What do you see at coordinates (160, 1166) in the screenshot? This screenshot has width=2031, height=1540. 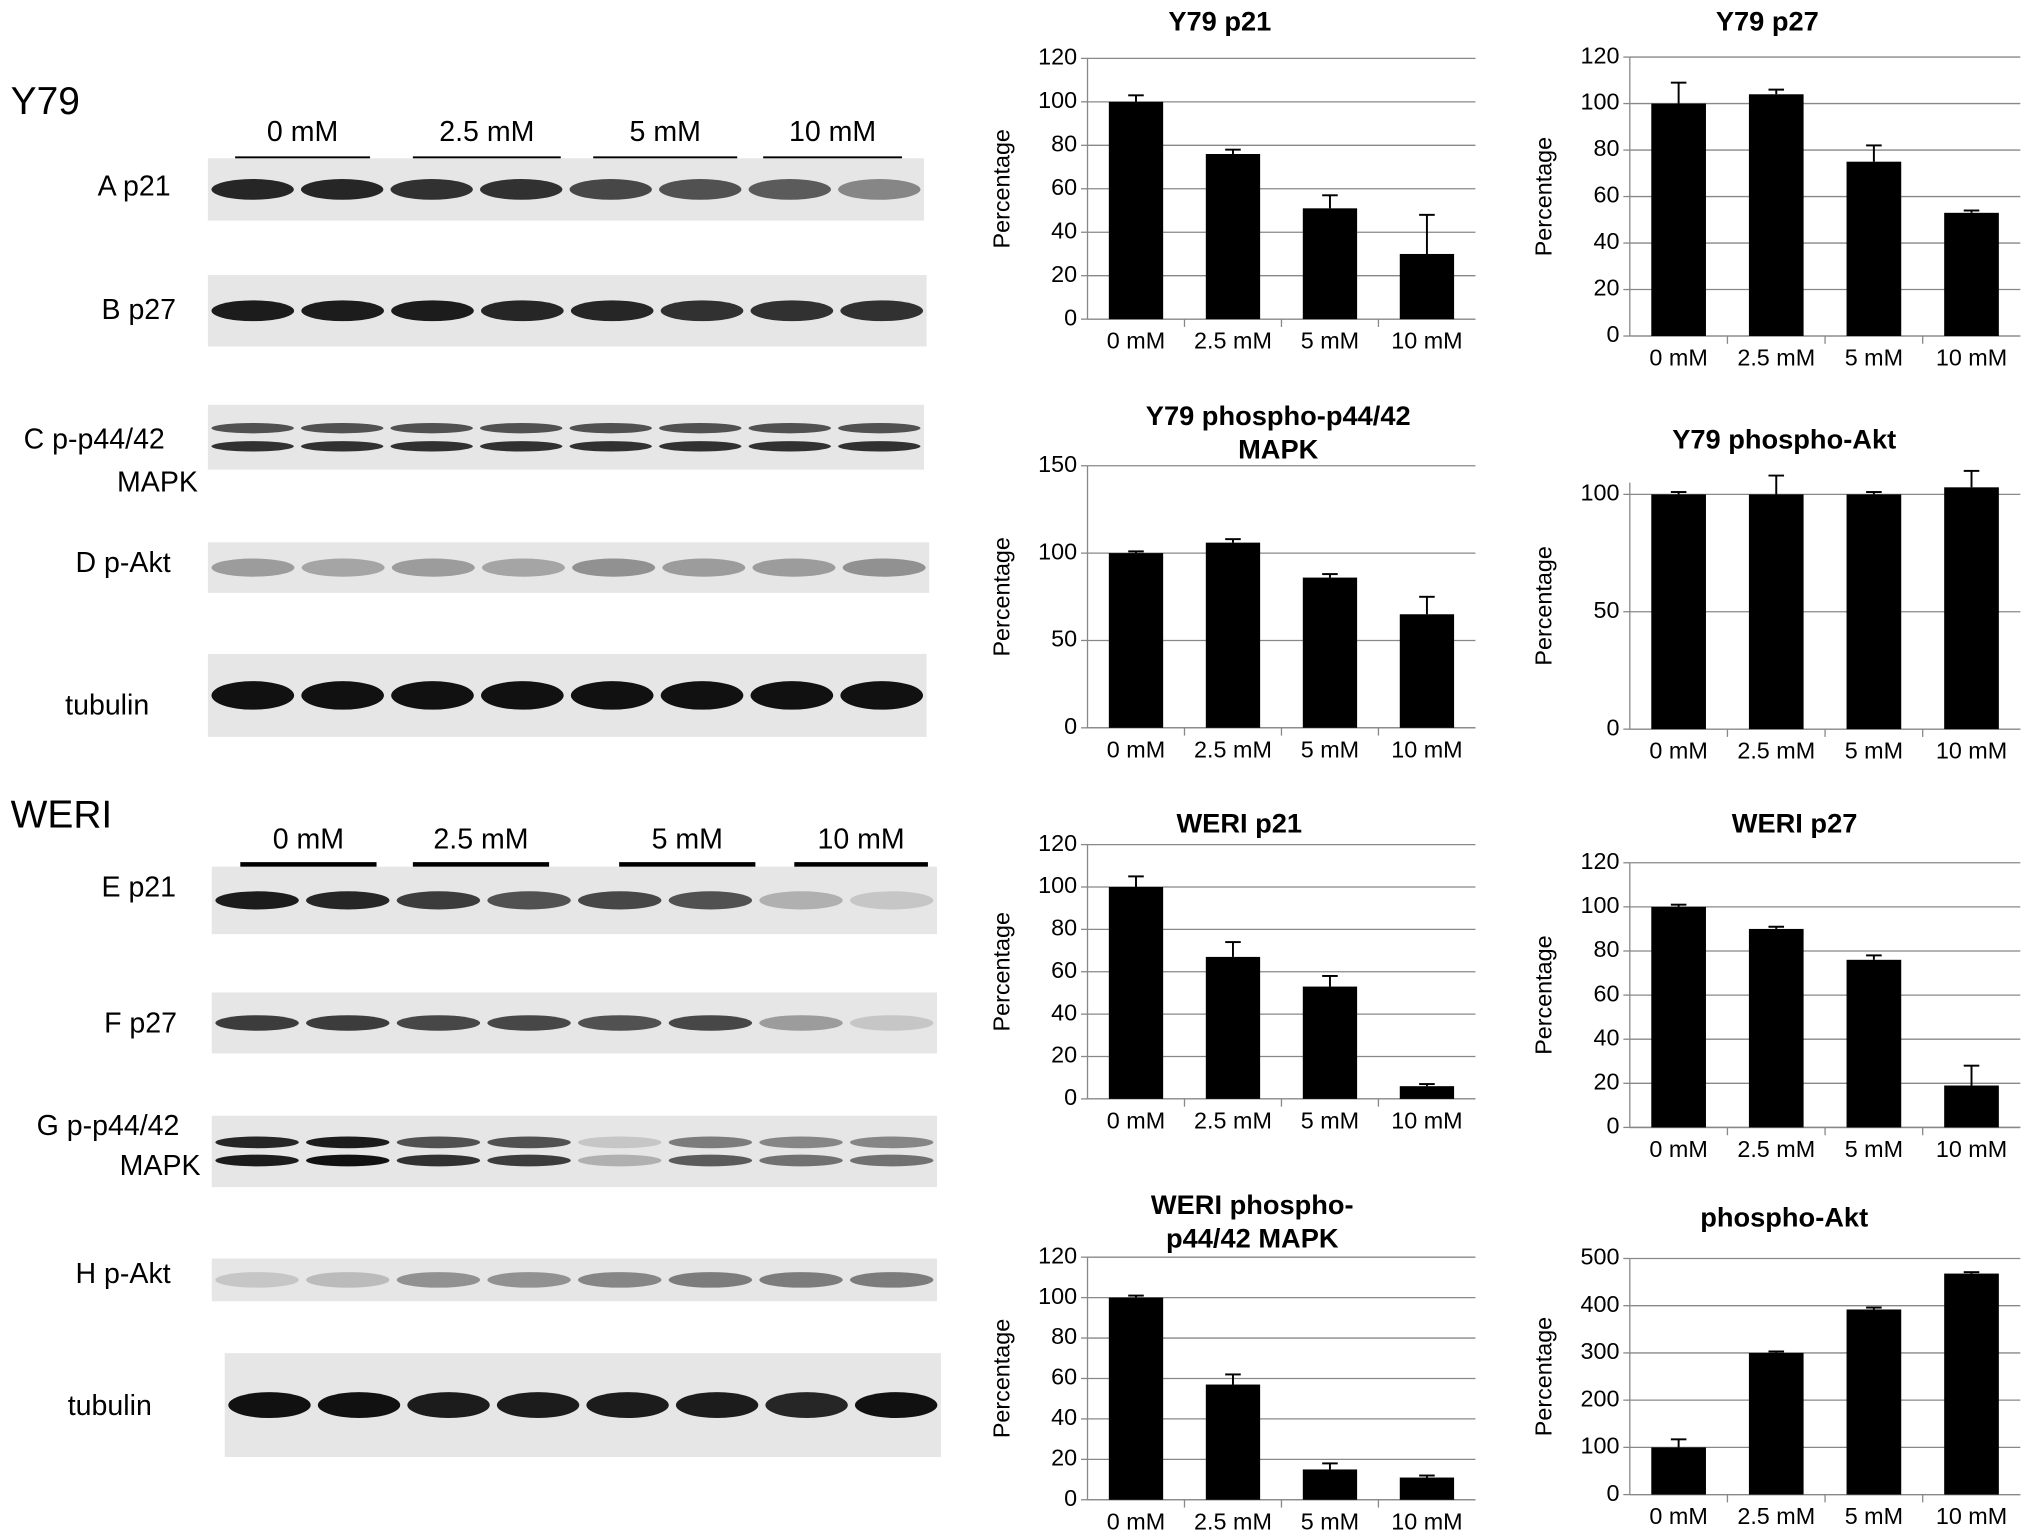 I see `blot-row-label: MAPK` at bounding box center [160, 1166].